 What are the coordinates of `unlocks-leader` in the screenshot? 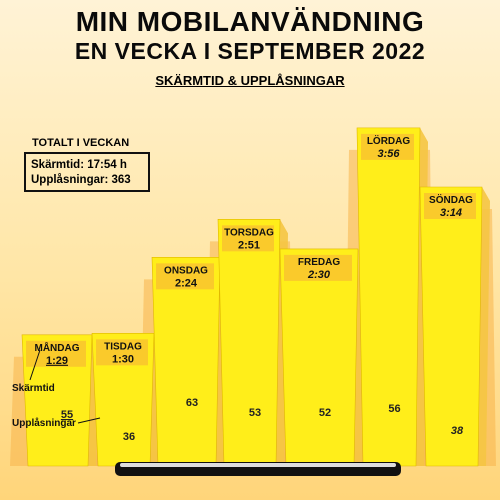 It's located at (89, 420).